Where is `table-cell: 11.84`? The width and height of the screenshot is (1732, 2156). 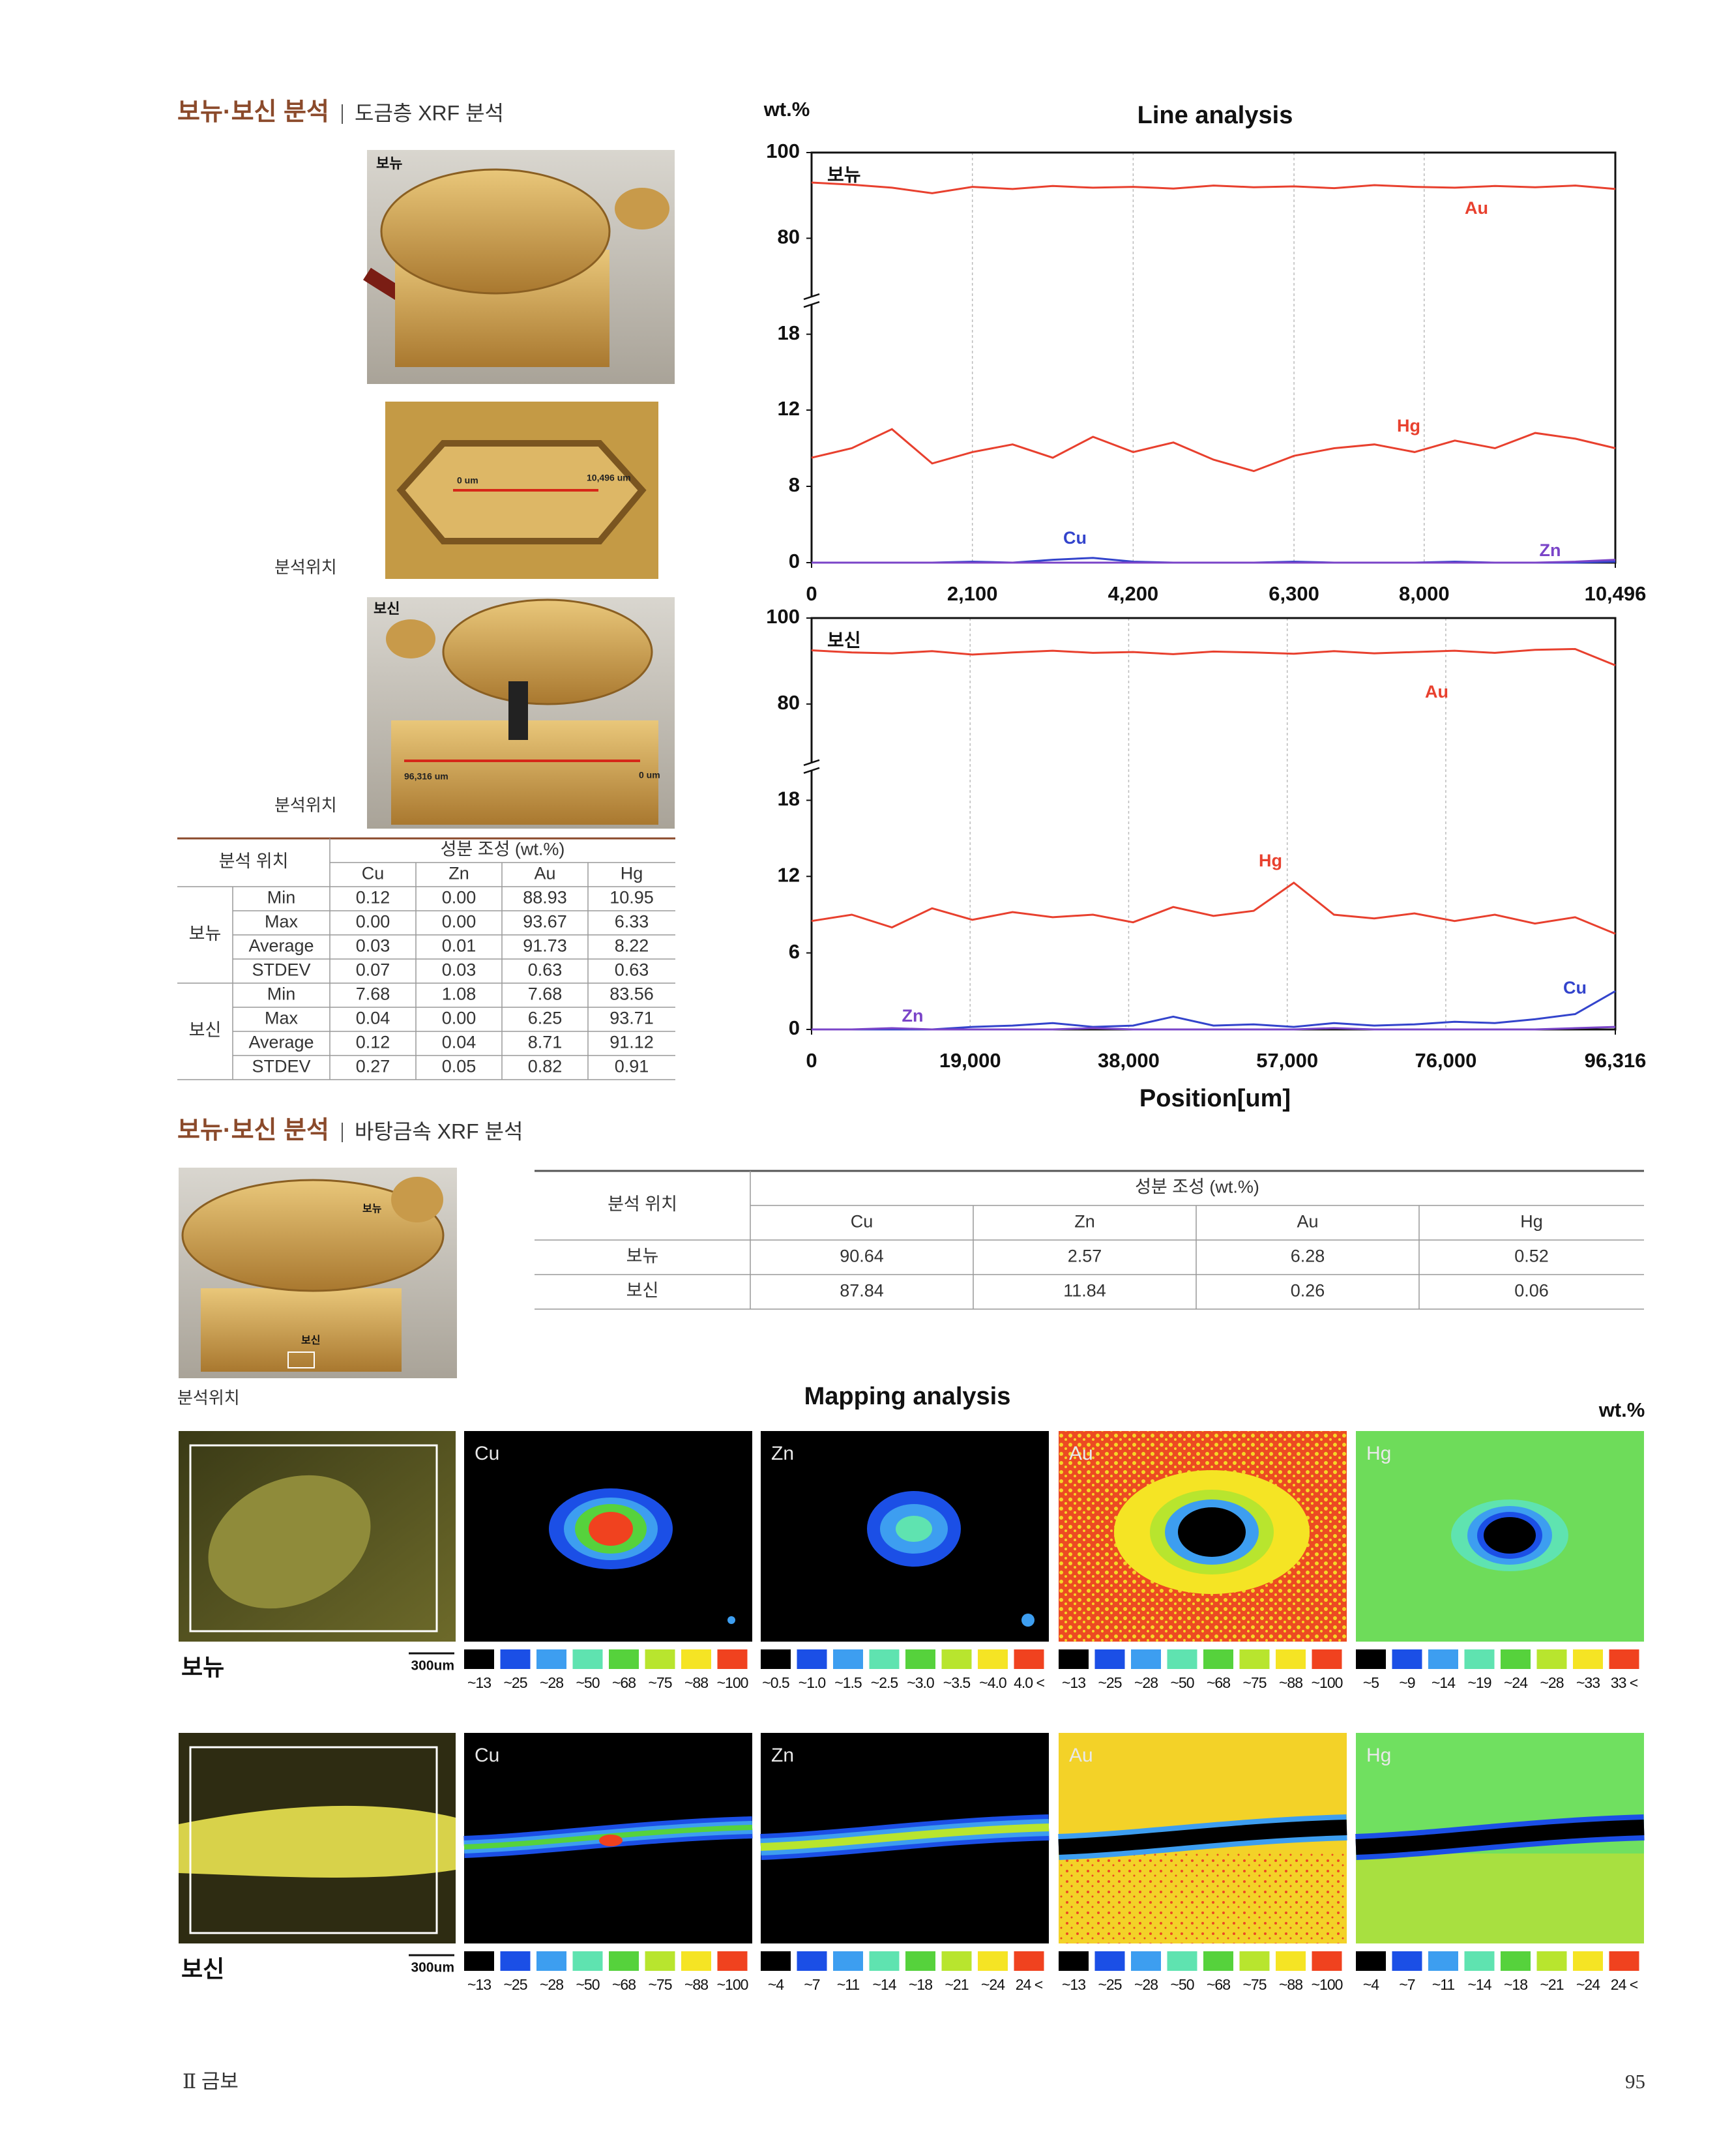 table-cell: 11.84 is located at coordinates (1084, 1291).